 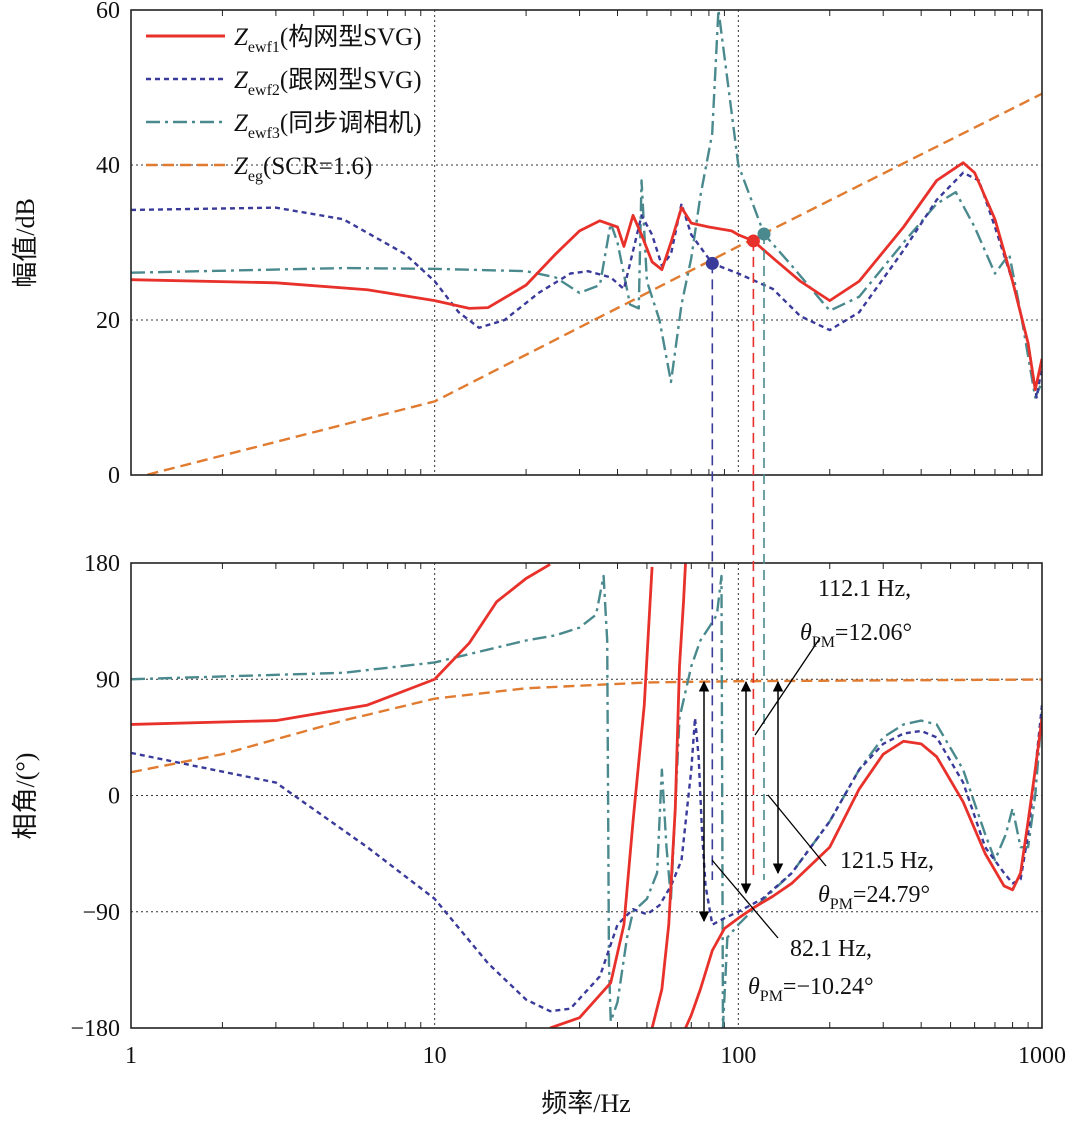 I want to click on magnitude-y-ticks: 0 20 40 60, so click(x=108, y=244).